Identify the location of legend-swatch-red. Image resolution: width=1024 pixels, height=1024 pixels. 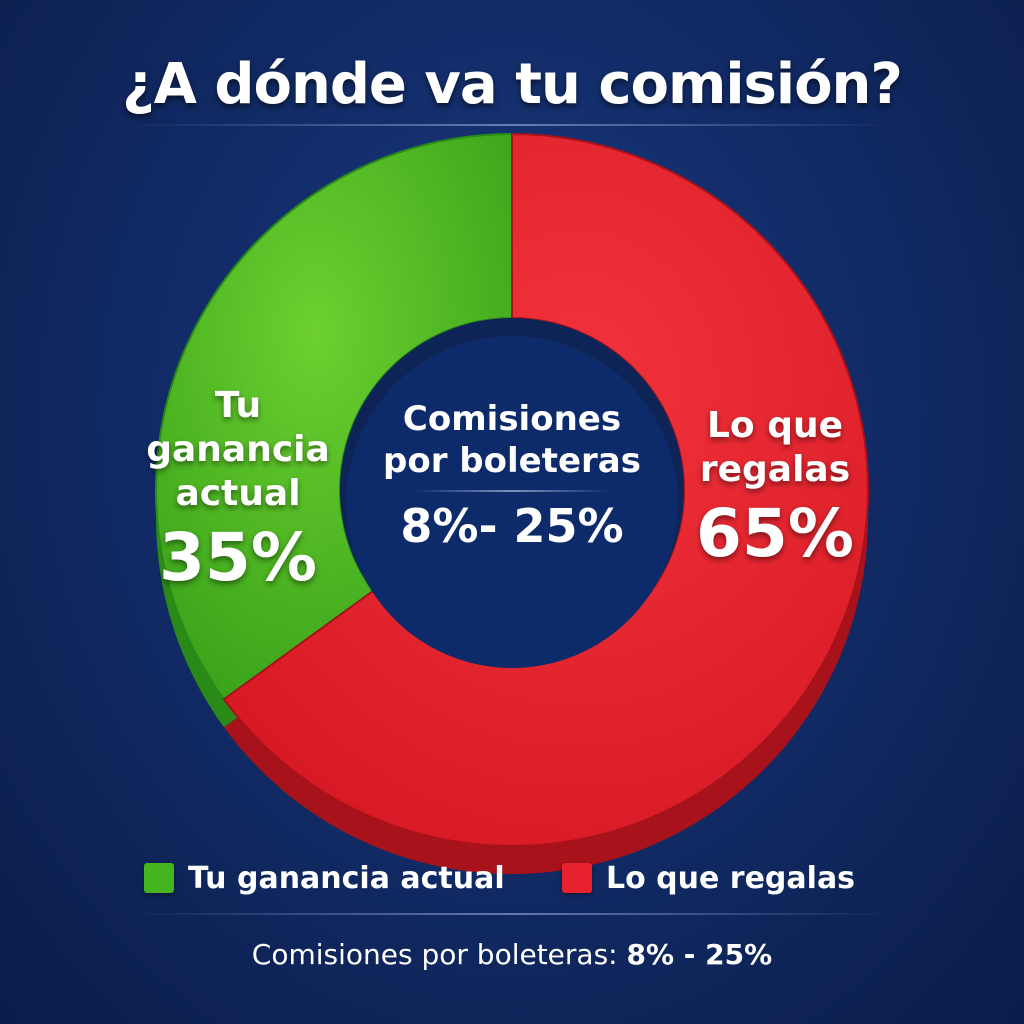
(577, 878).